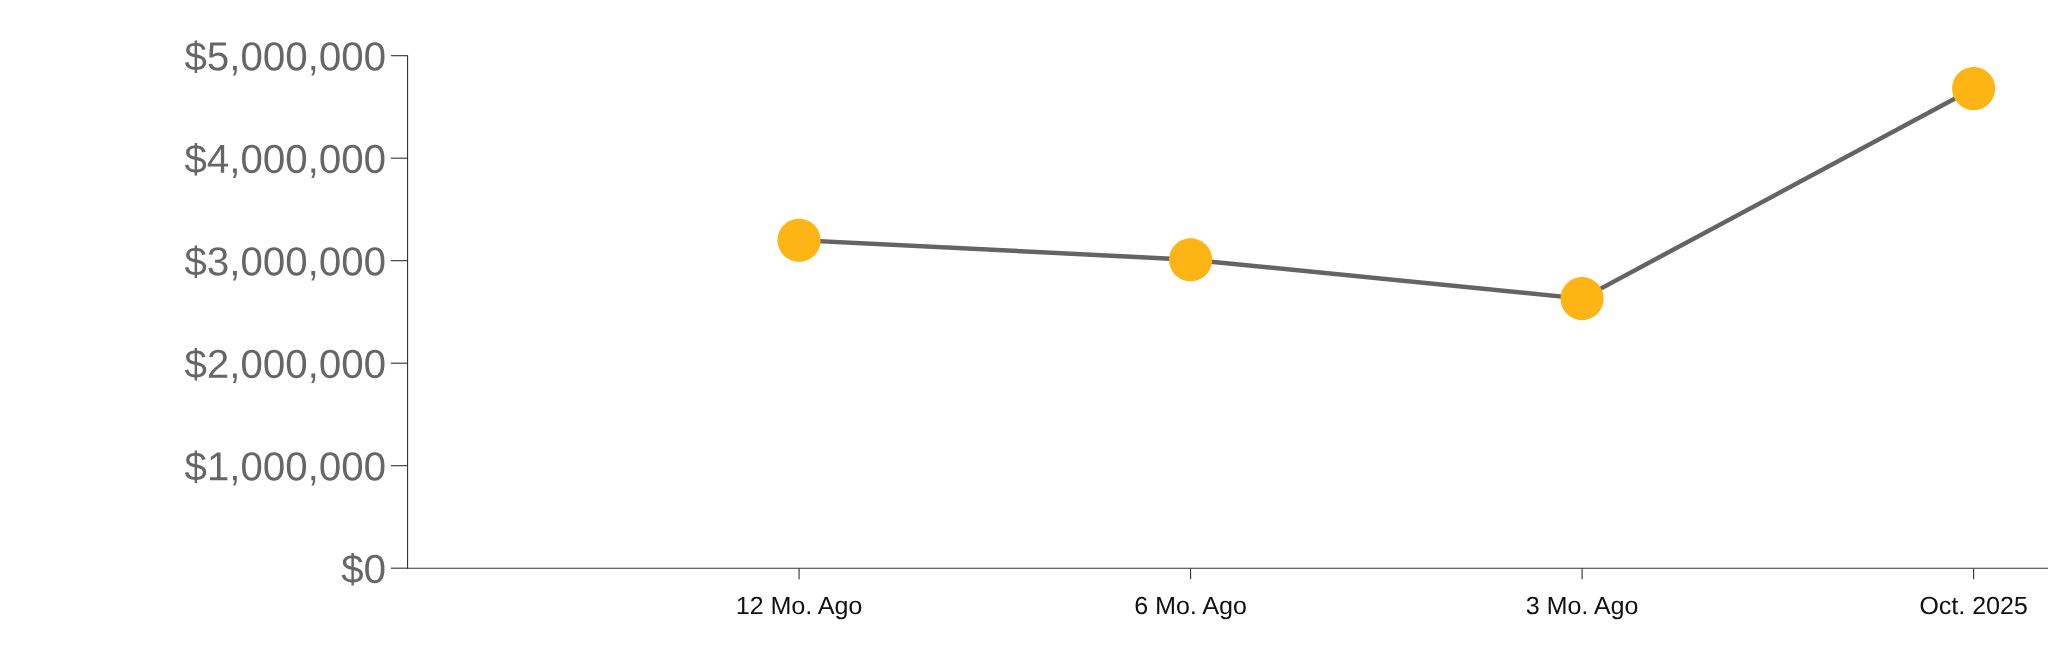  Describe the element at coordinates (284, 468) in the screenshot. I see `y-tick-label: $1,000,000` at that location.